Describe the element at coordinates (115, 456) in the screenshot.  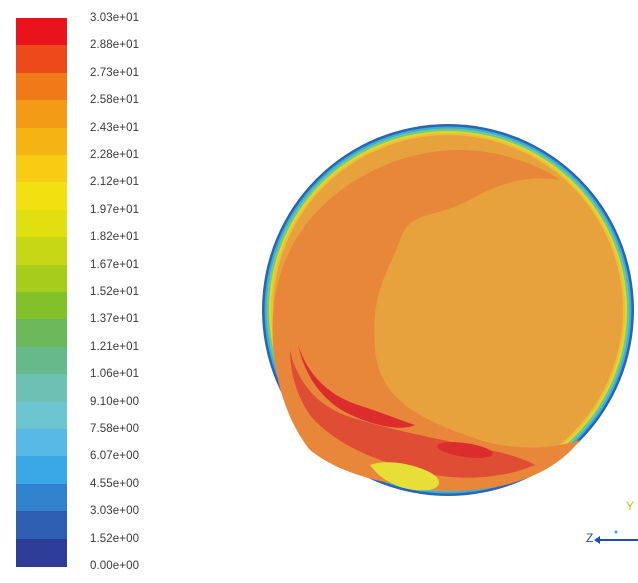
I see `legend-tick-label: 6.07e+00` at that location.